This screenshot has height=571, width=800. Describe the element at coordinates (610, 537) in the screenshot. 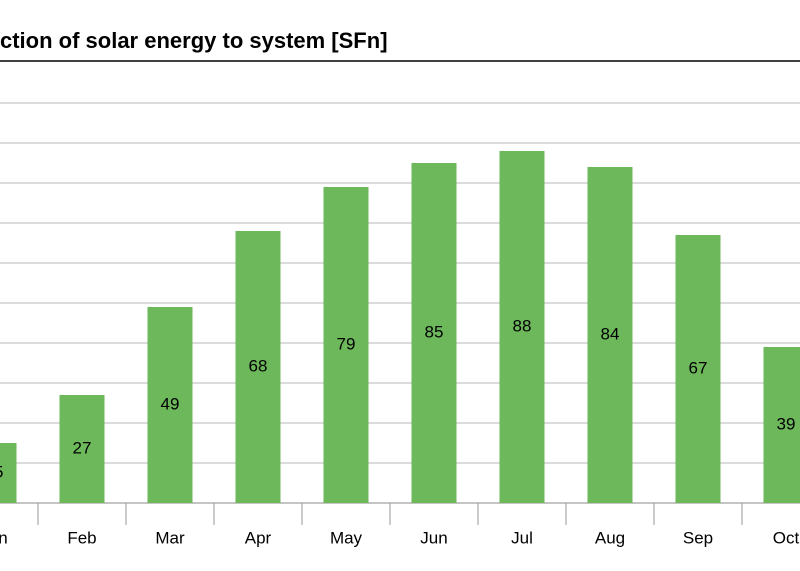

I see `x-tick-label: Aug` at that location.